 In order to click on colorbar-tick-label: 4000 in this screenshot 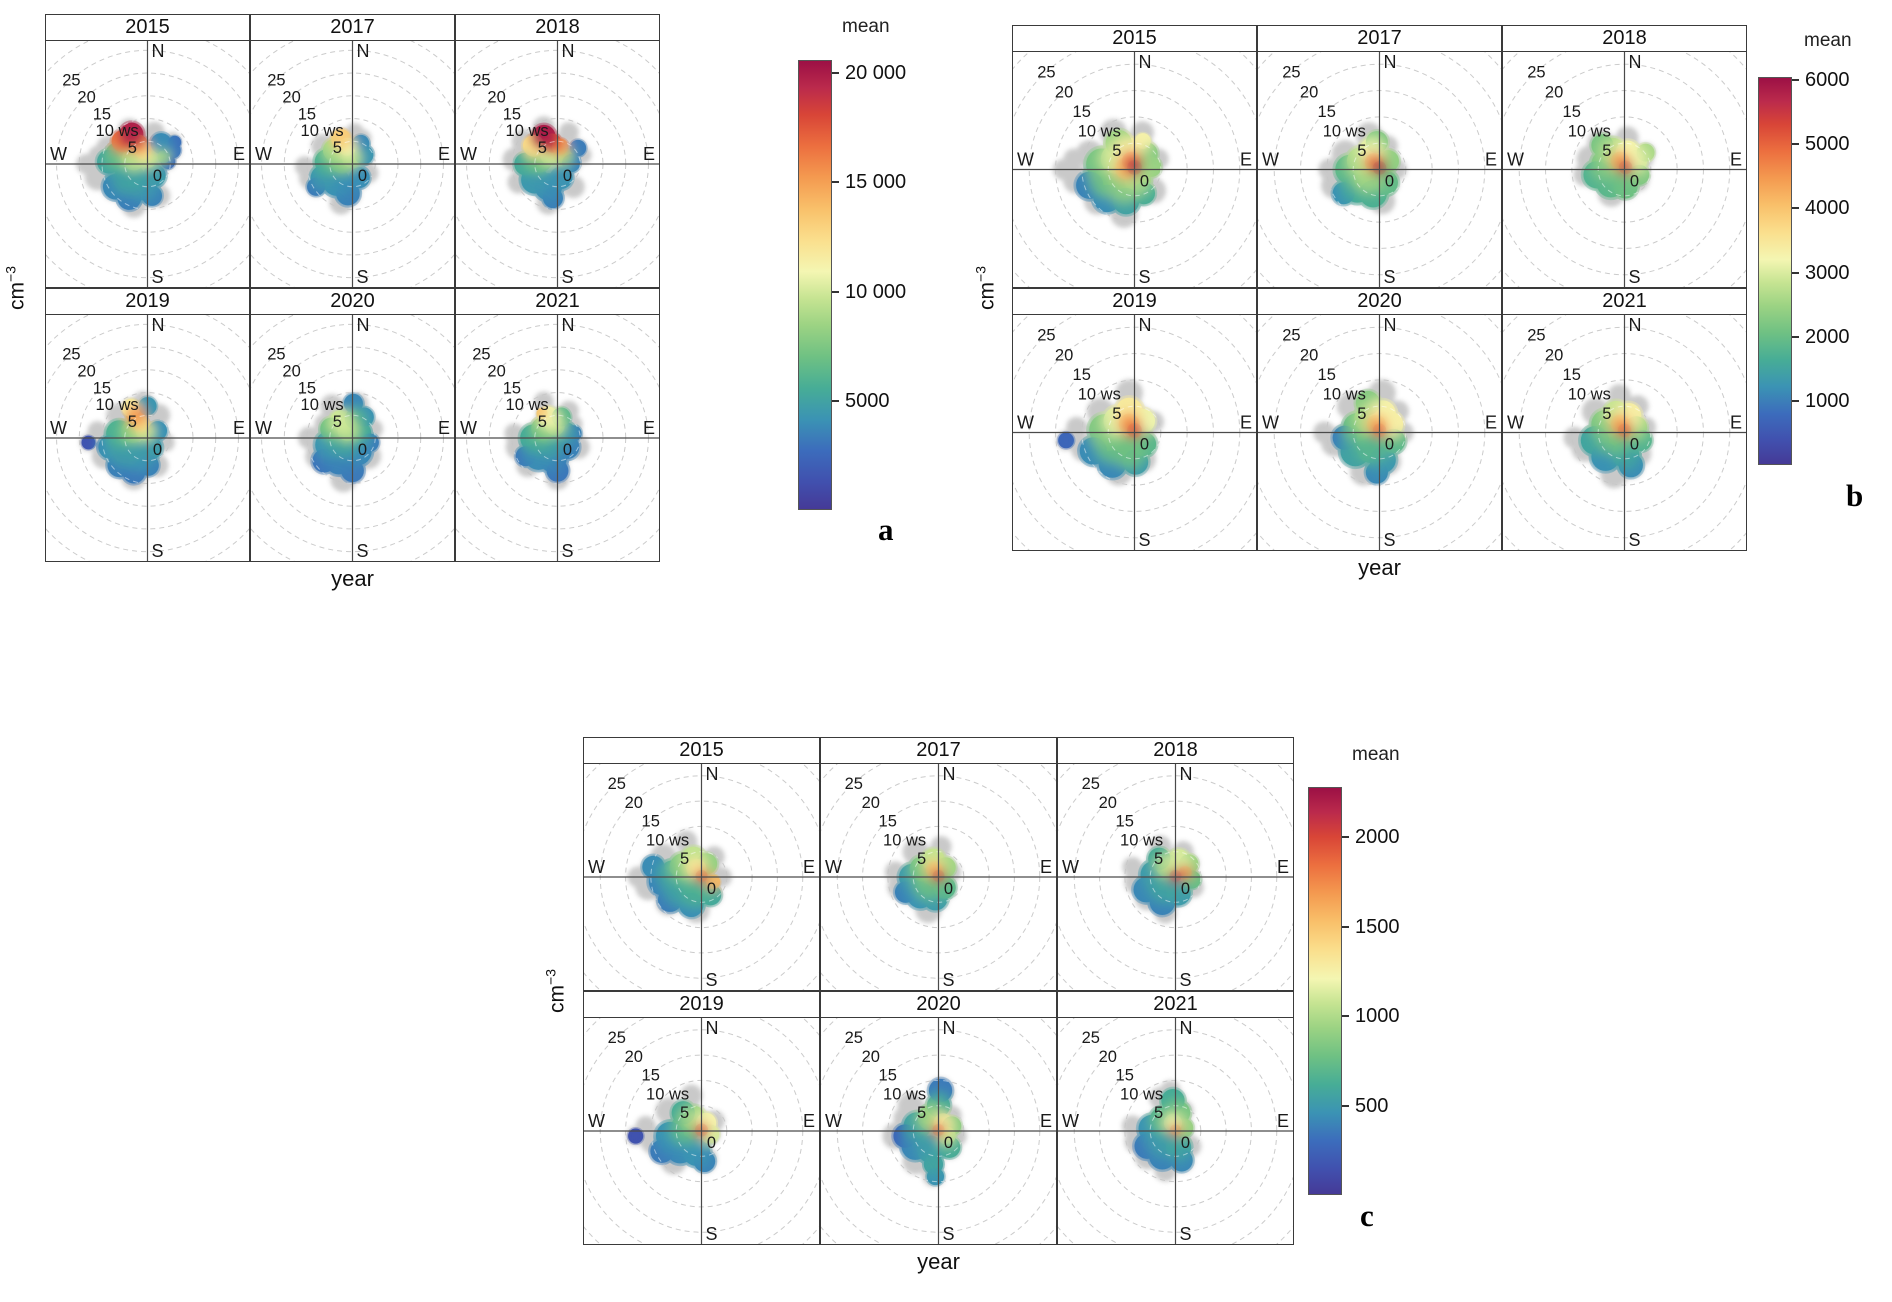, I will do `click(1827, 208)`.